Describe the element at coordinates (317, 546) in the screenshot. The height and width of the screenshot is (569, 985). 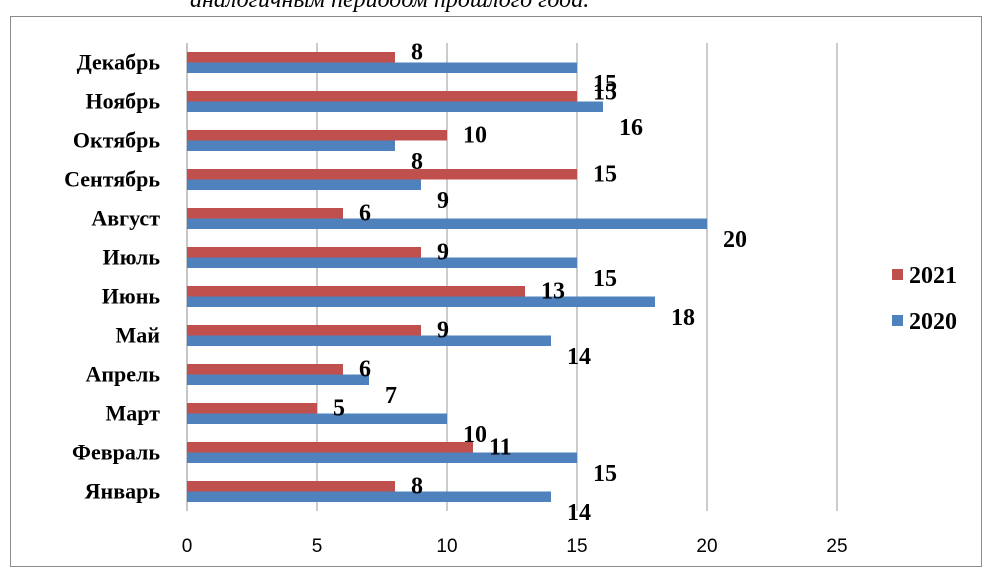
I see `x-tick-label: 5` at that location.